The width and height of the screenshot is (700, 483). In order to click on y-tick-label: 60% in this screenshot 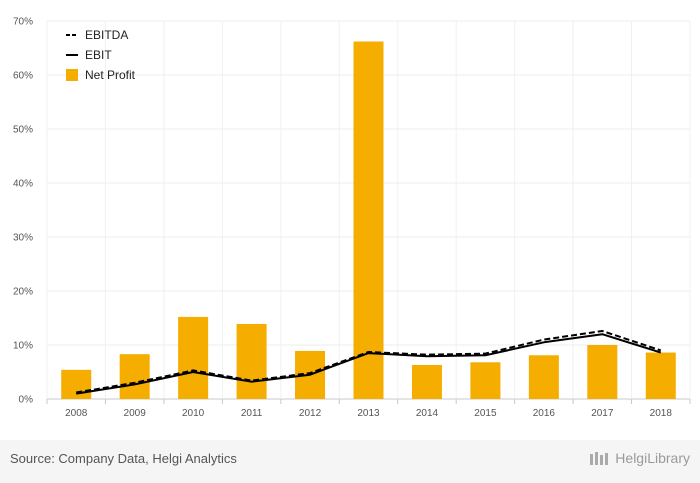, I will do `click(23, 76)`.